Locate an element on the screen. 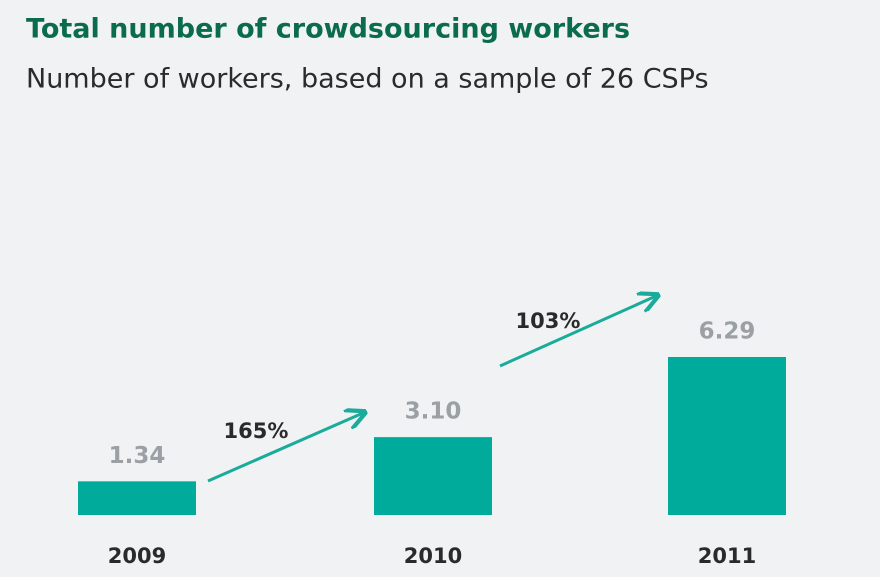  value-label: 3.10 is located at coordinates (433, 412).